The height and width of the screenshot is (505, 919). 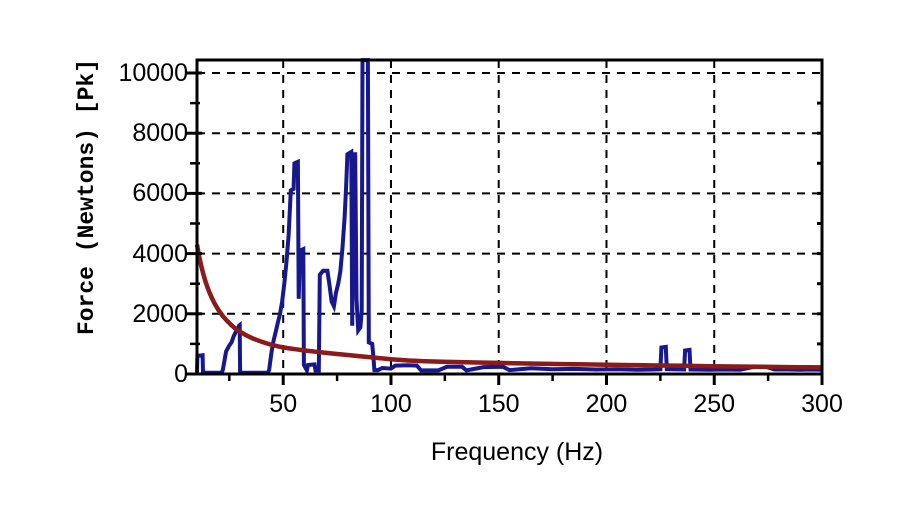 What do you see at coordinates (283, 404) in the screenshot?
I see `x-tick-label: 50` at bounding box center [283, 404].